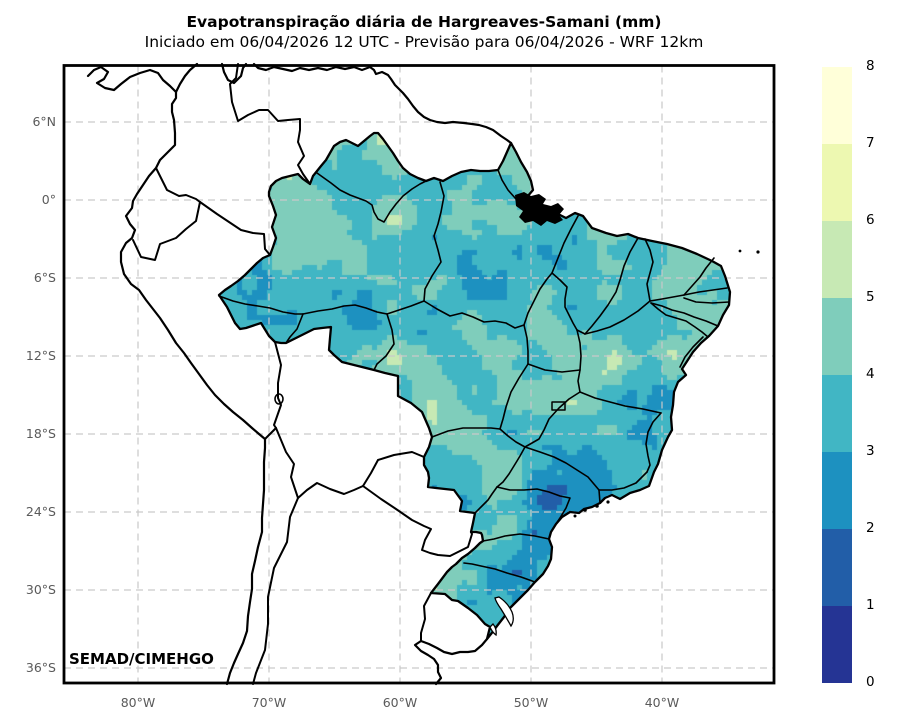 The image size is (900, 727). Describe the element at coordinates (870, 374) in the screenshot. I see `colorbar-tick-label: 4` at that location.